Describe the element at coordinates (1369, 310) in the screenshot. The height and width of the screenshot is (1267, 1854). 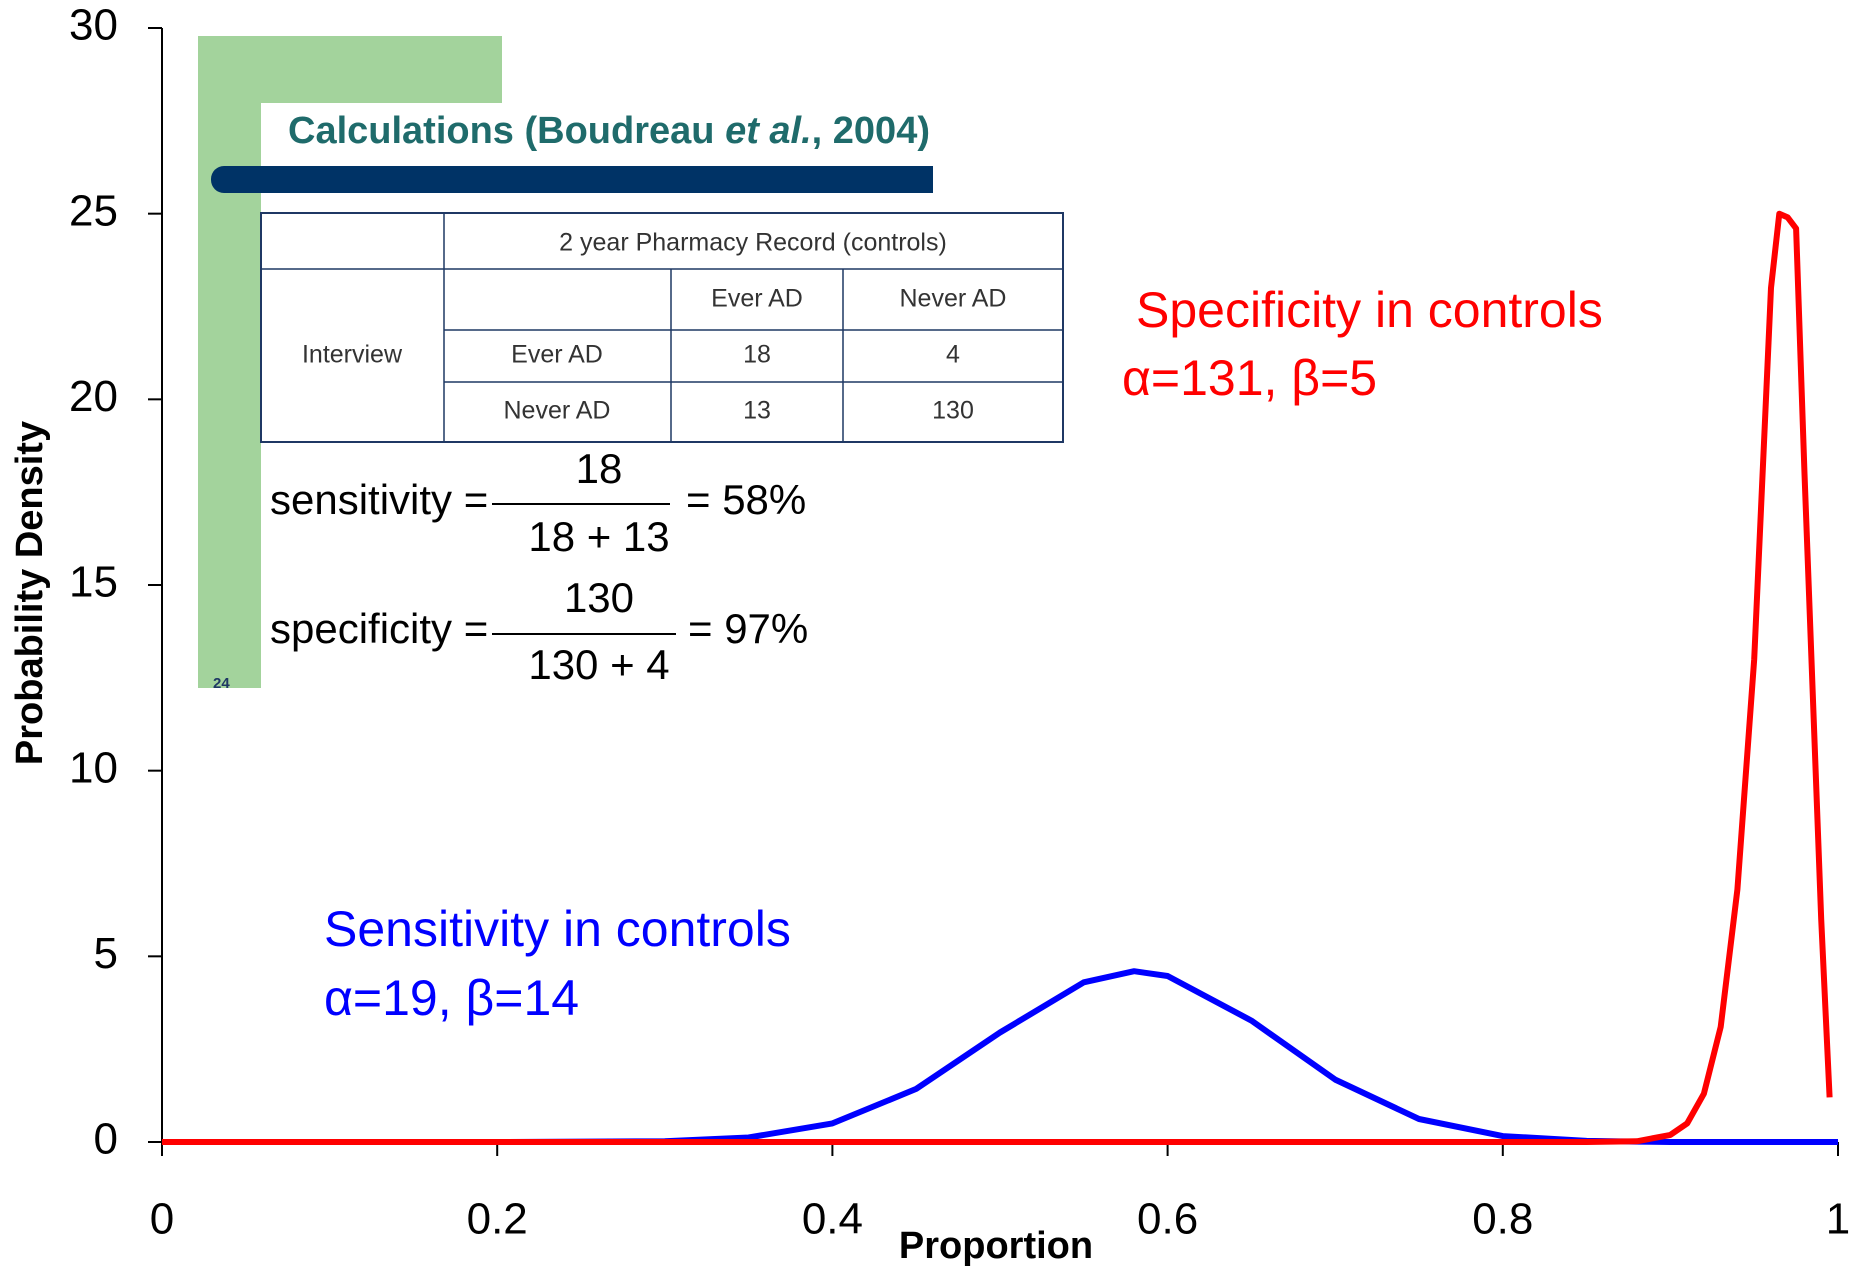
I see `annotation: Specificity in controls` at that location.